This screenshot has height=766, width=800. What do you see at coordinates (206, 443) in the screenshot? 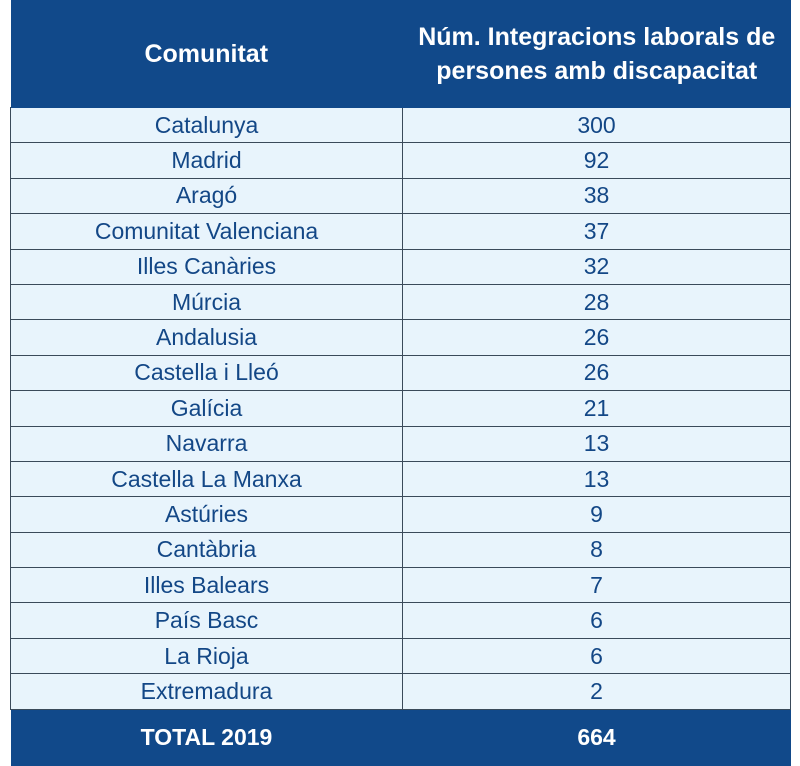
I see `region-cell: Navarra` at bounding box center [206, 443].